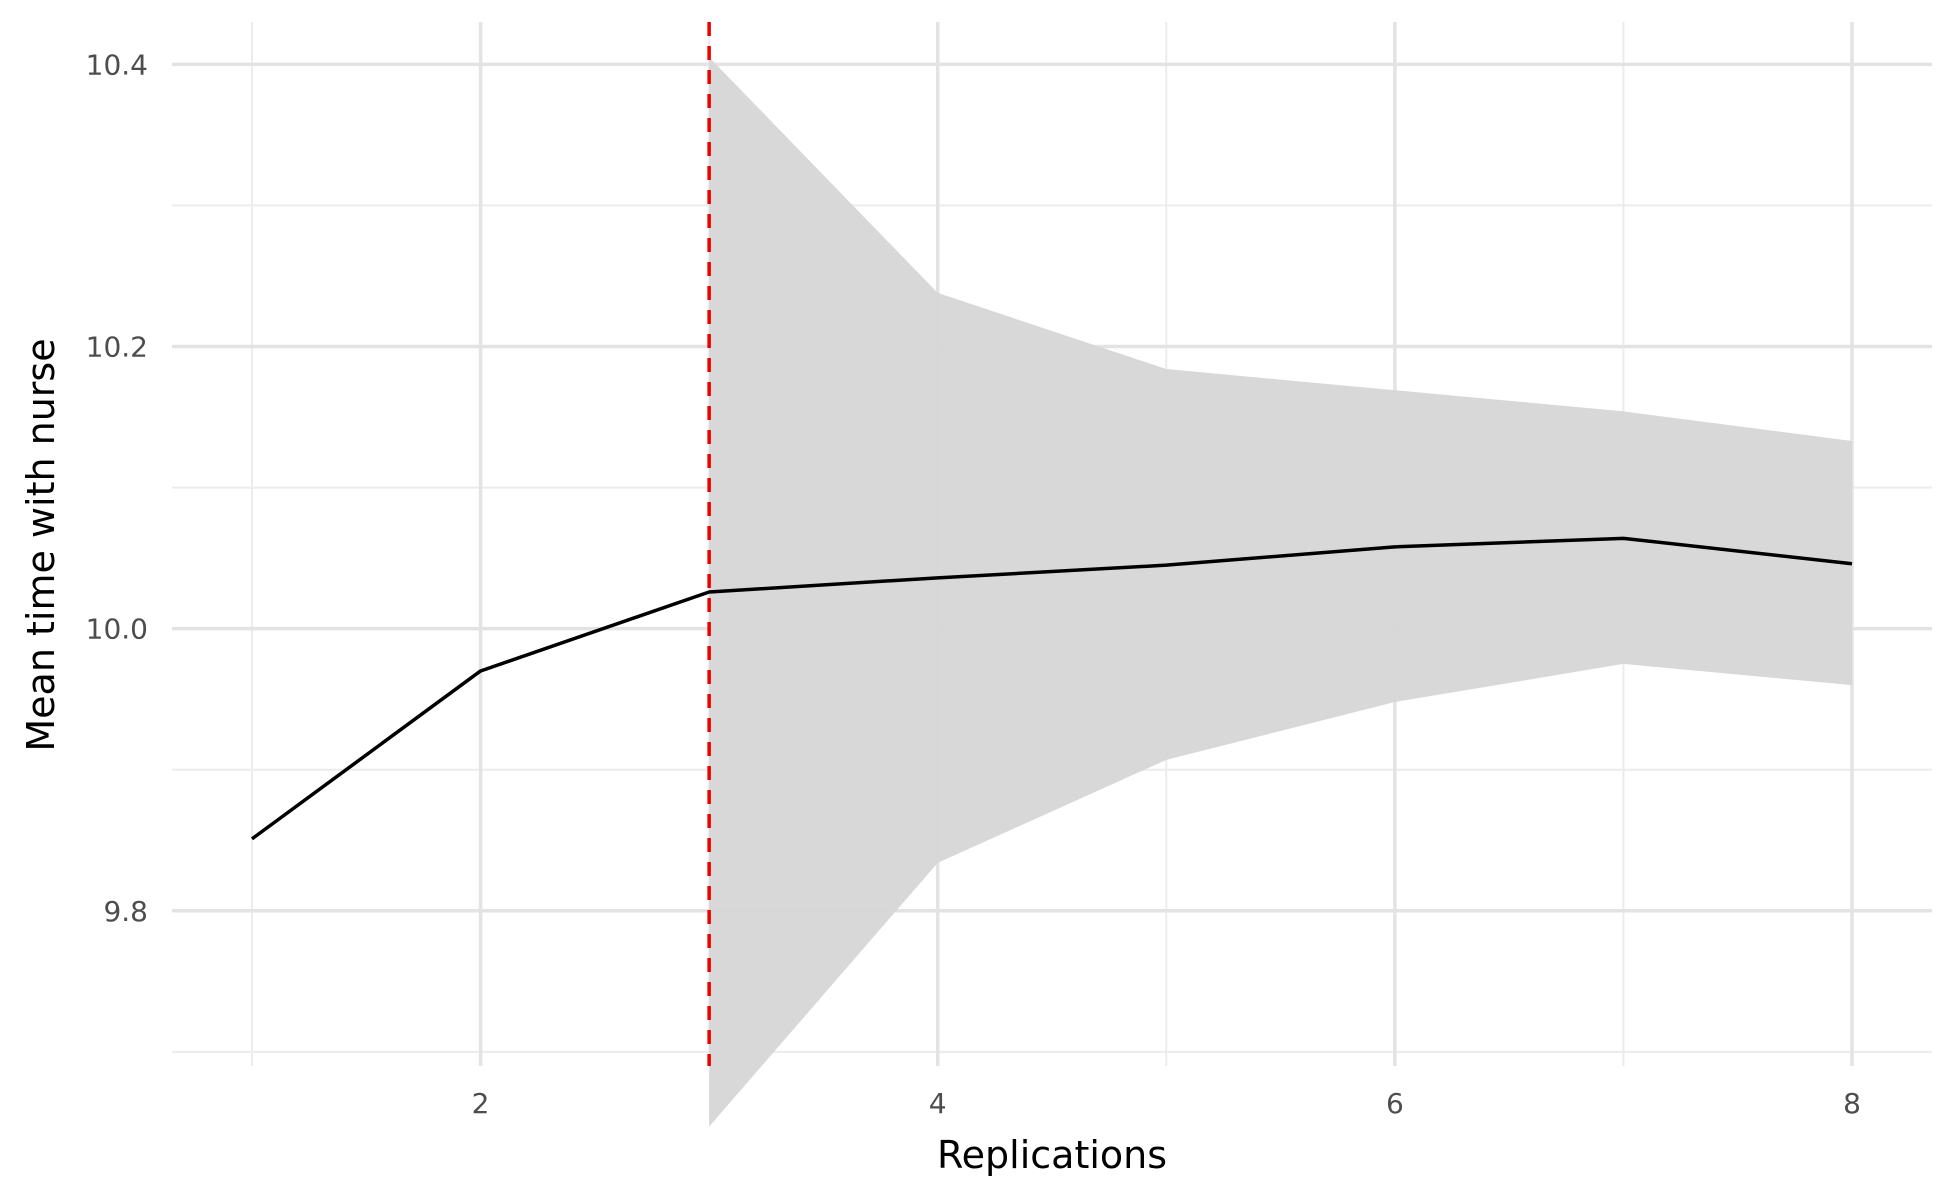  Describe the element at coordinates (1395, 1103) in the screenshot. I see `x-tick-label: 6` at that location.